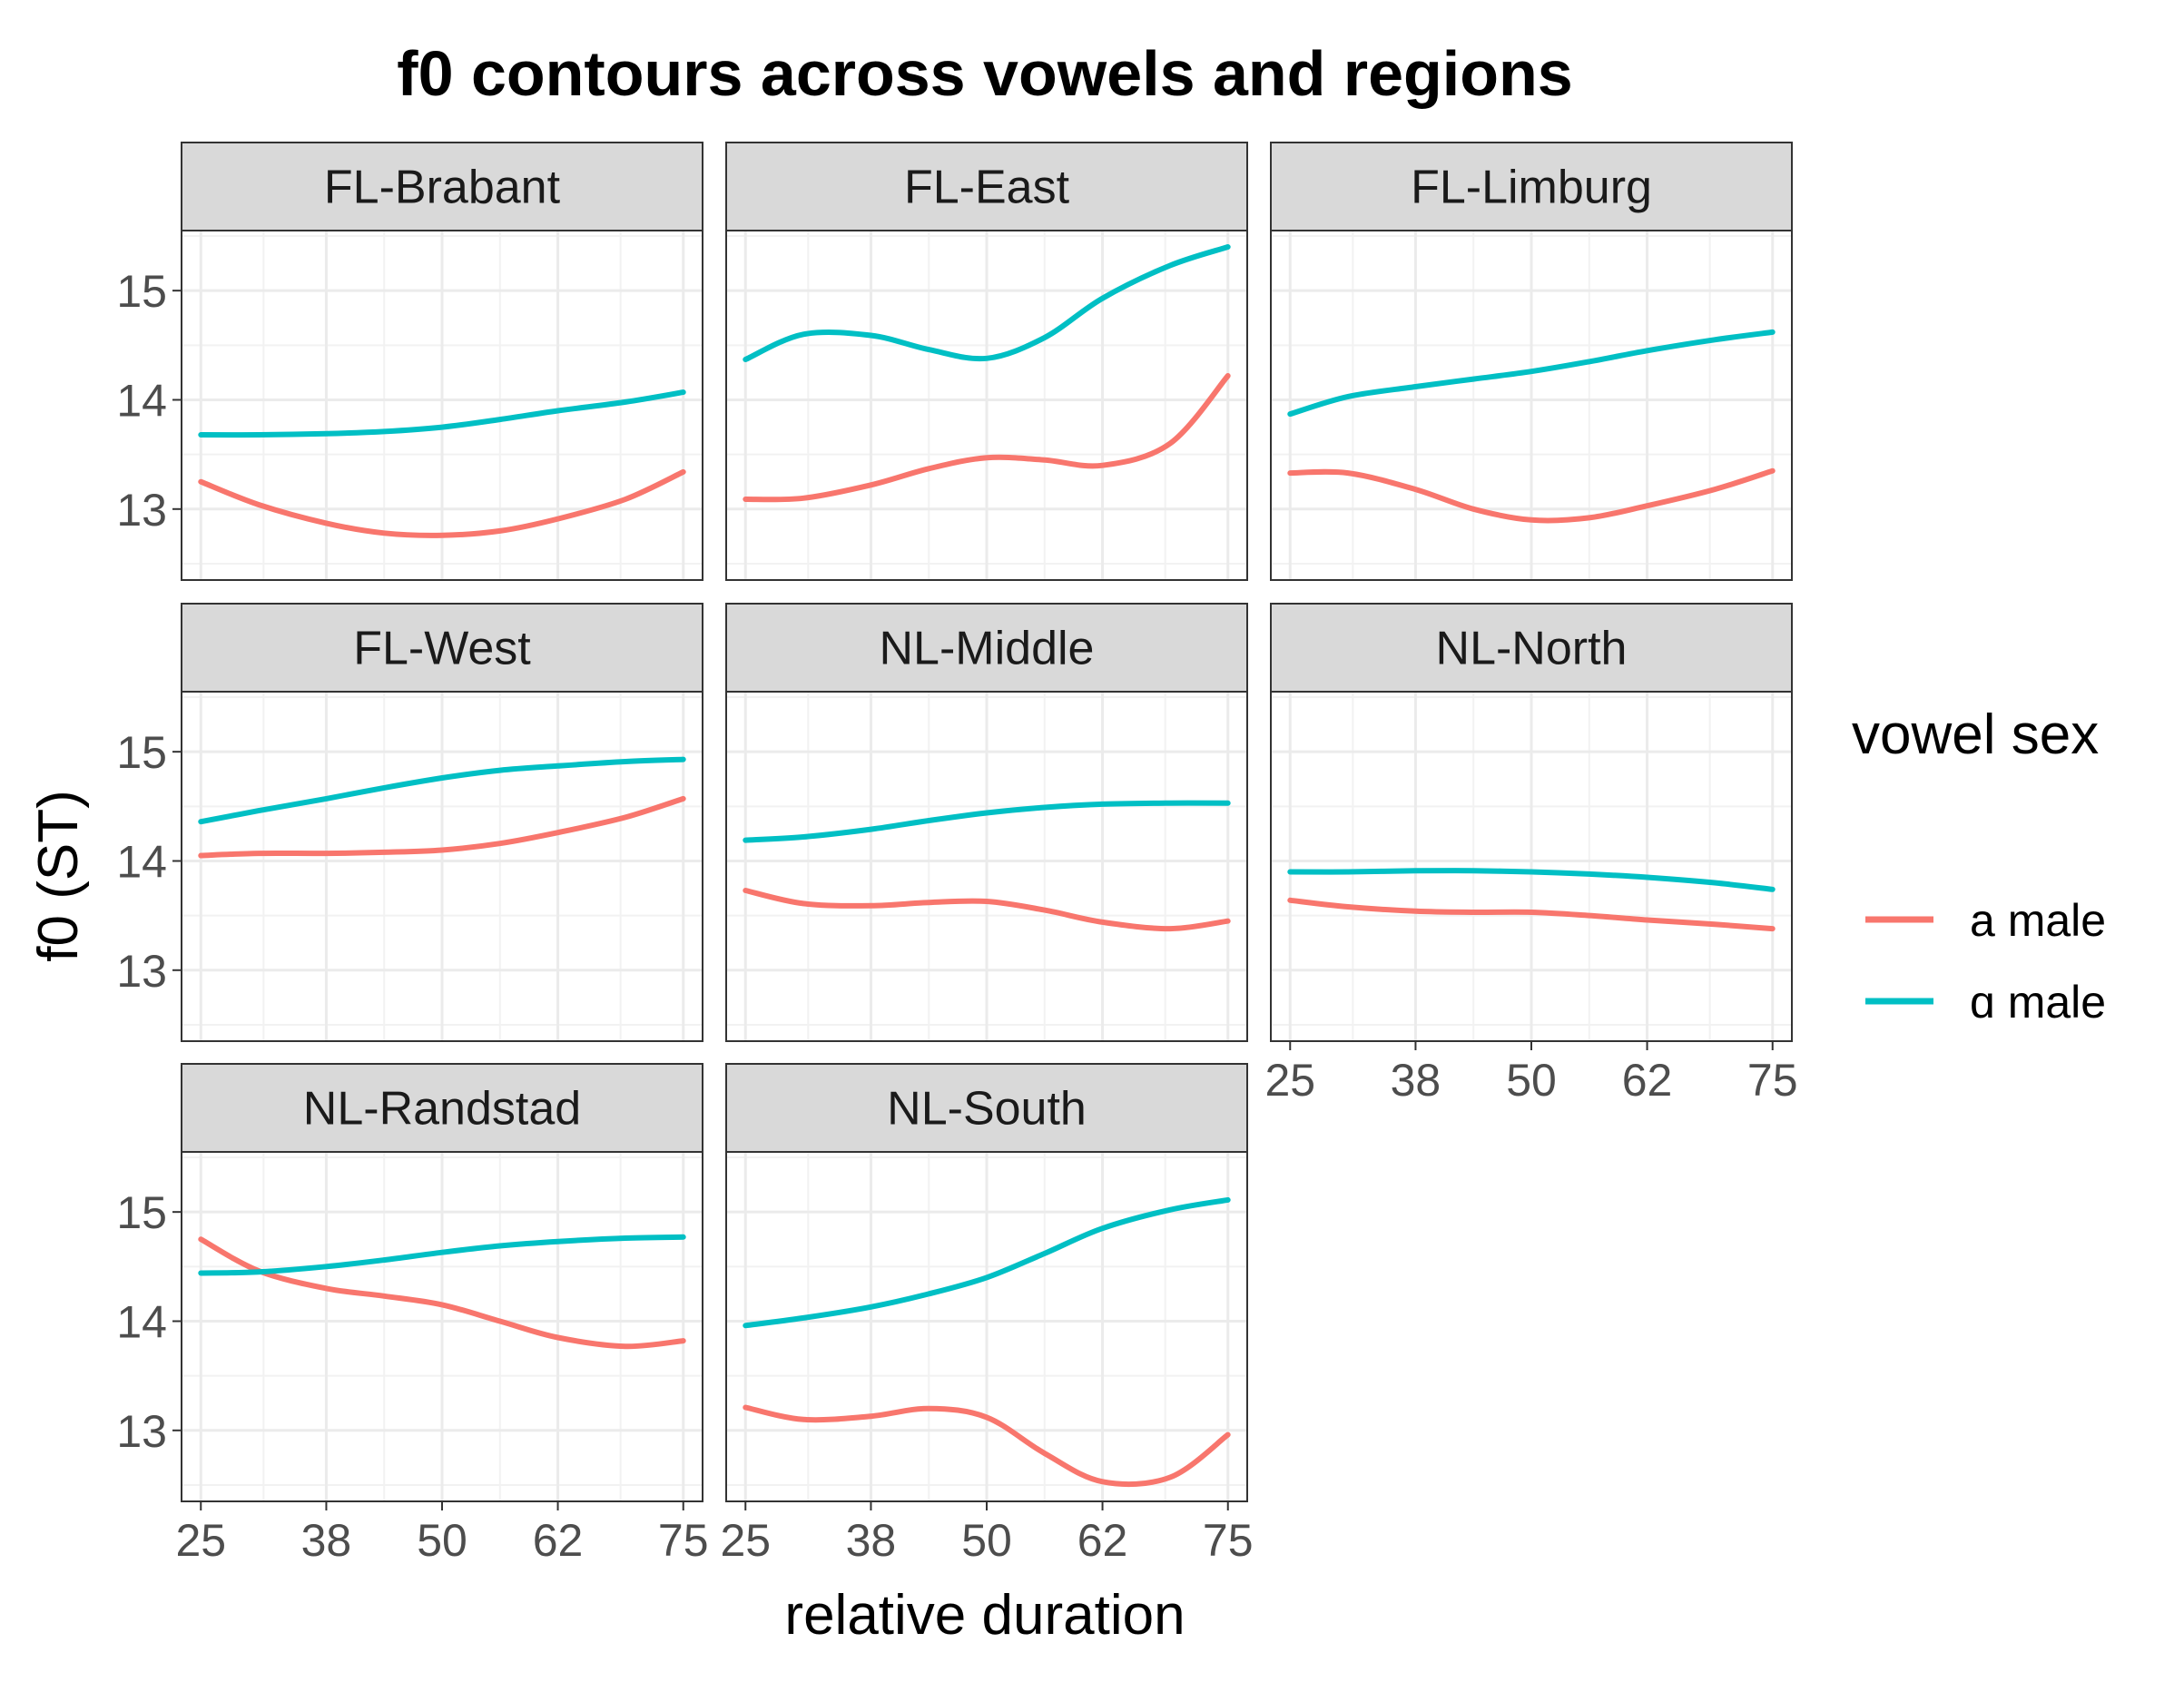 The image size is (2184, 1692). What do you see at coordinates (1975, 735) in the screenshot?
I see `legend-title: vowel sex` at bounding box center [1975, 735].